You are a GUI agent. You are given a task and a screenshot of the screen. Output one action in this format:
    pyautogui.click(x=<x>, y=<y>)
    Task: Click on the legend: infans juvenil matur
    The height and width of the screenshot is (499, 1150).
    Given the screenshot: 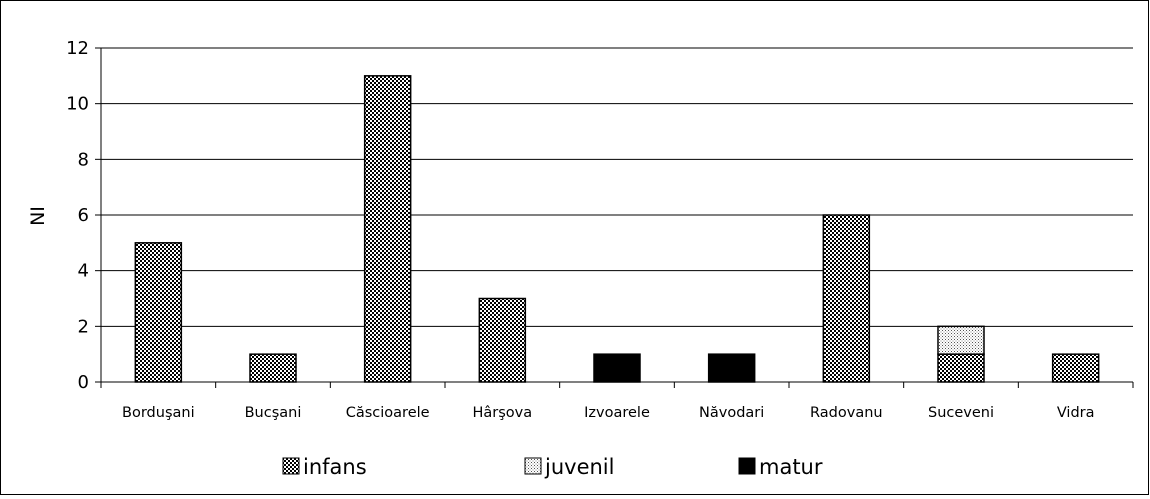 What is the action you would take?
    pyautogui.click(x=552, y=467)
    